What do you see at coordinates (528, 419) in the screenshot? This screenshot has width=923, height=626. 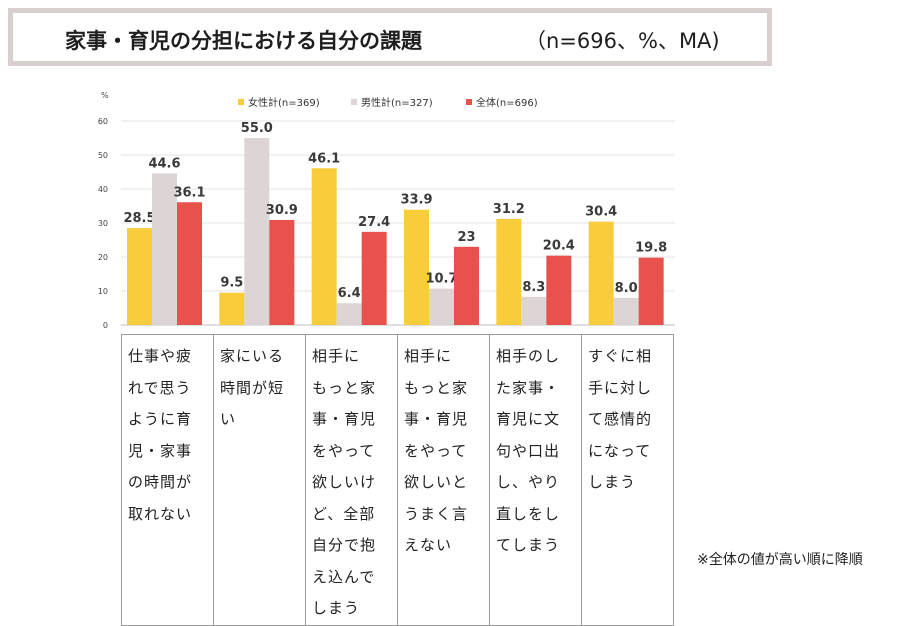 I see `category-label-line: 育児に文` at bounding box center [528, 419].